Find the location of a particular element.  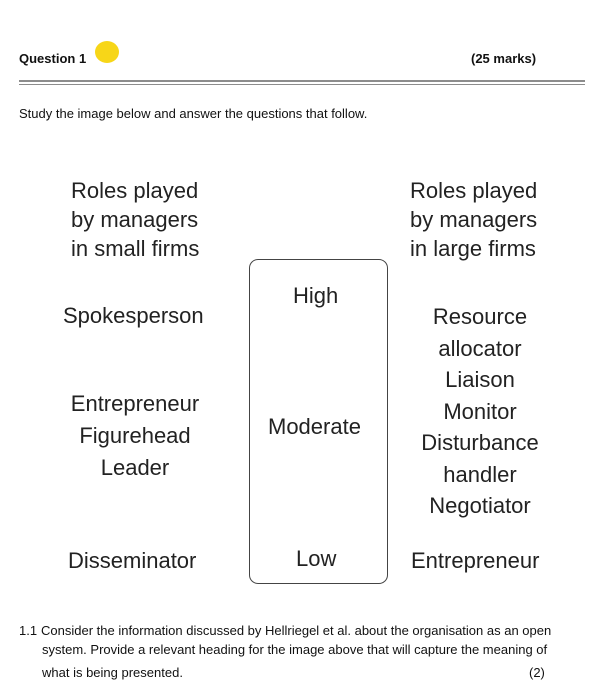

role-item: Figurehead is located at coordinates (135, 435).